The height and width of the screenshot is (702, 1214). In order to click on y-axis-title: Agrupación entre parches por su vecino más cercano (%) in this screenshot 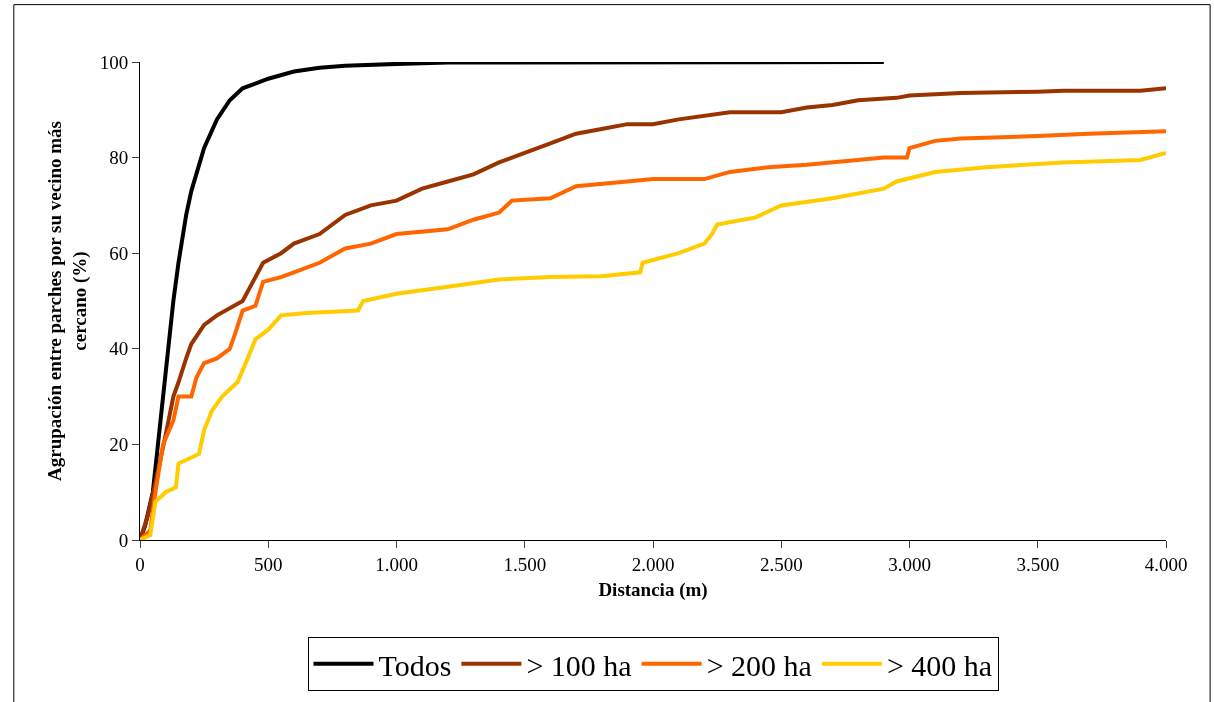, I will do `click(67, 301)`.